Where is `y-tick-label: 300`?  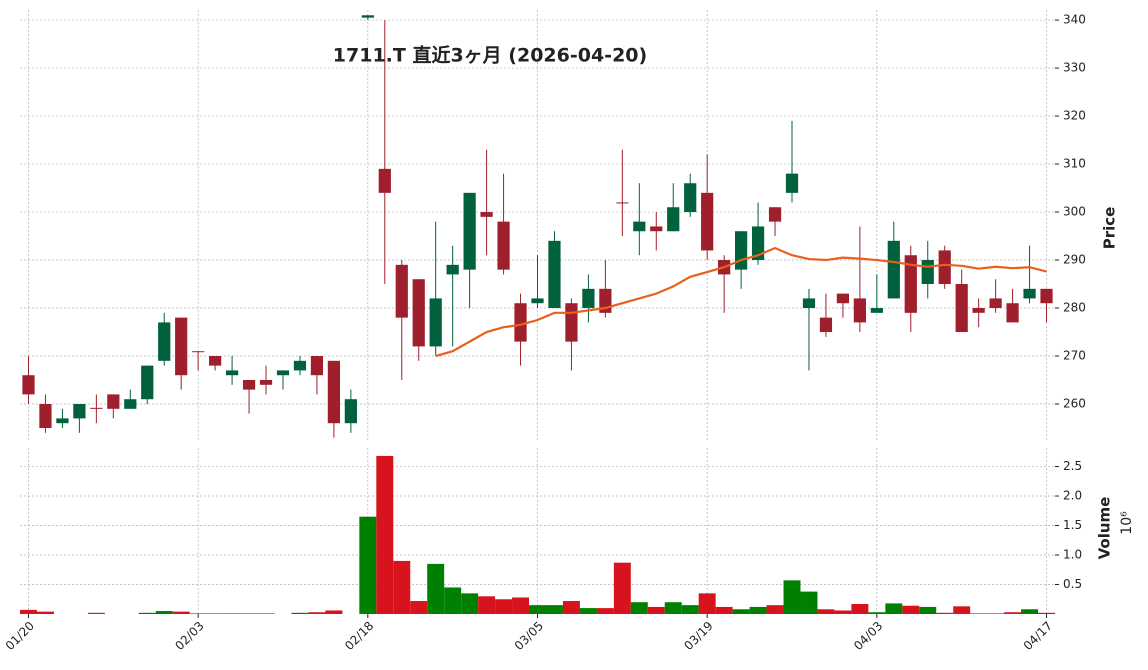 y-tick-label: 300 is located at coordinates (1074, 212).